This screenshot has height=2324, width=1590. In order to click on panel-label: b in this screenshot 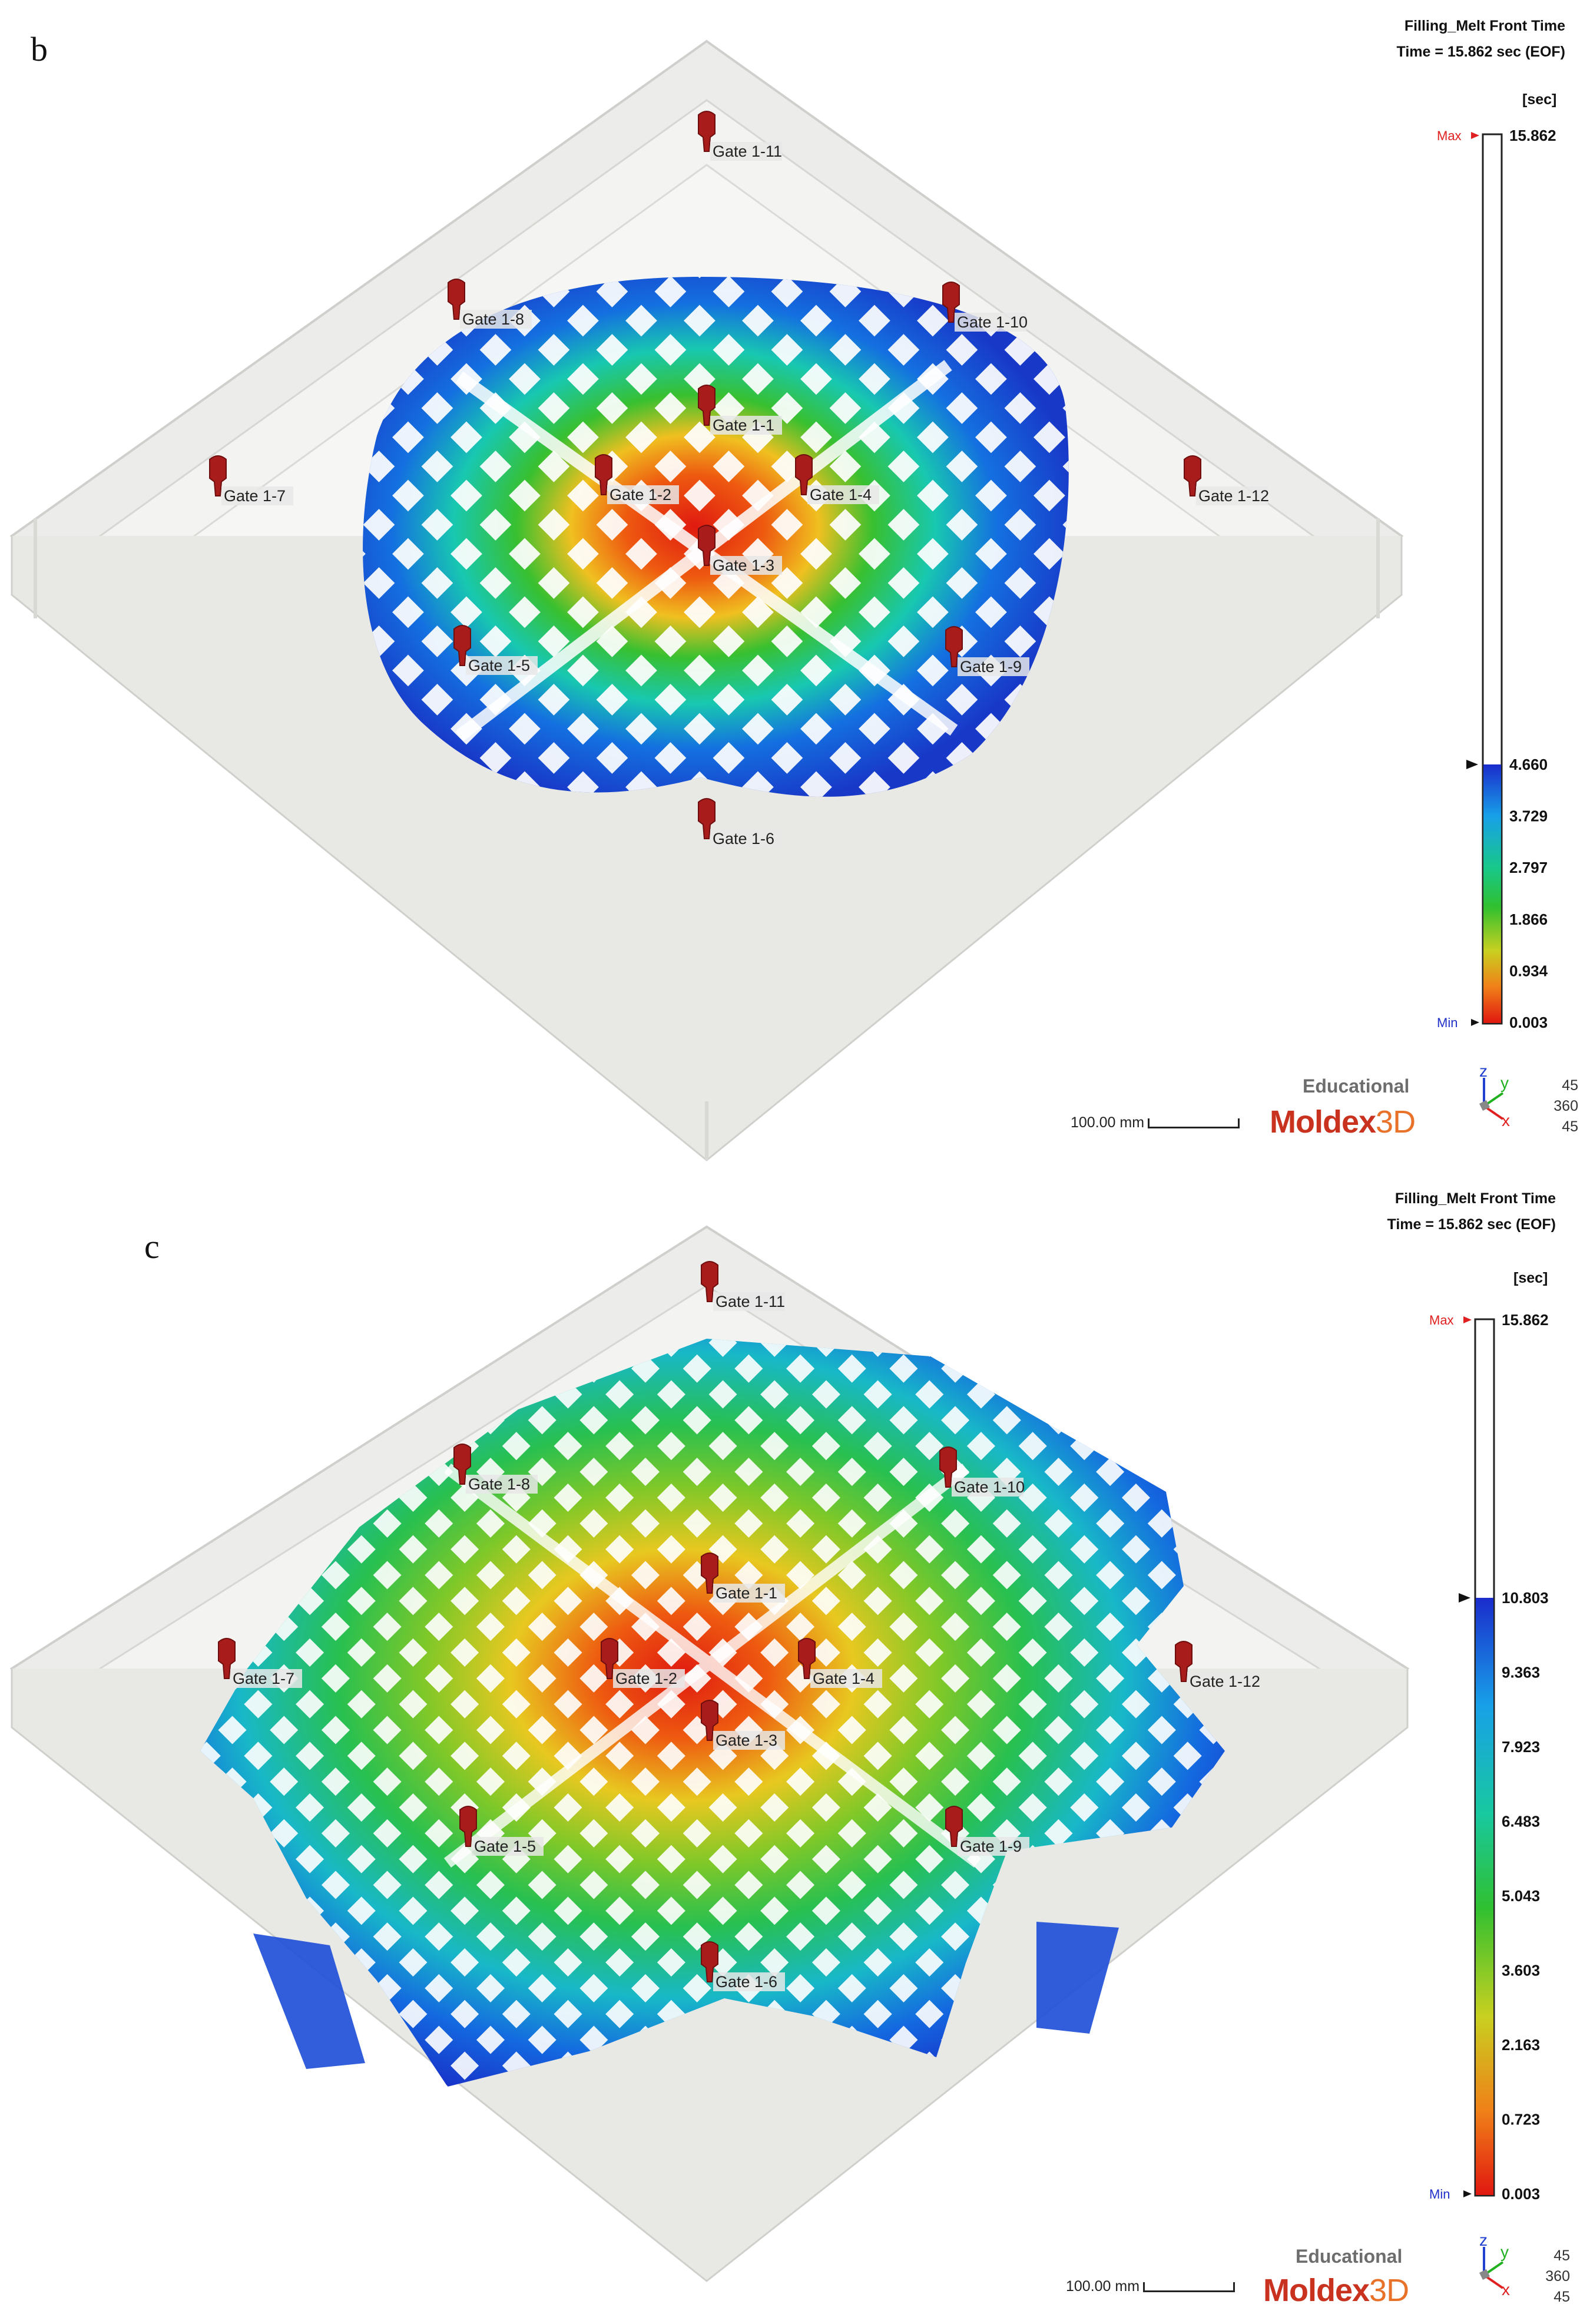, I will do `click(39, 49)`.